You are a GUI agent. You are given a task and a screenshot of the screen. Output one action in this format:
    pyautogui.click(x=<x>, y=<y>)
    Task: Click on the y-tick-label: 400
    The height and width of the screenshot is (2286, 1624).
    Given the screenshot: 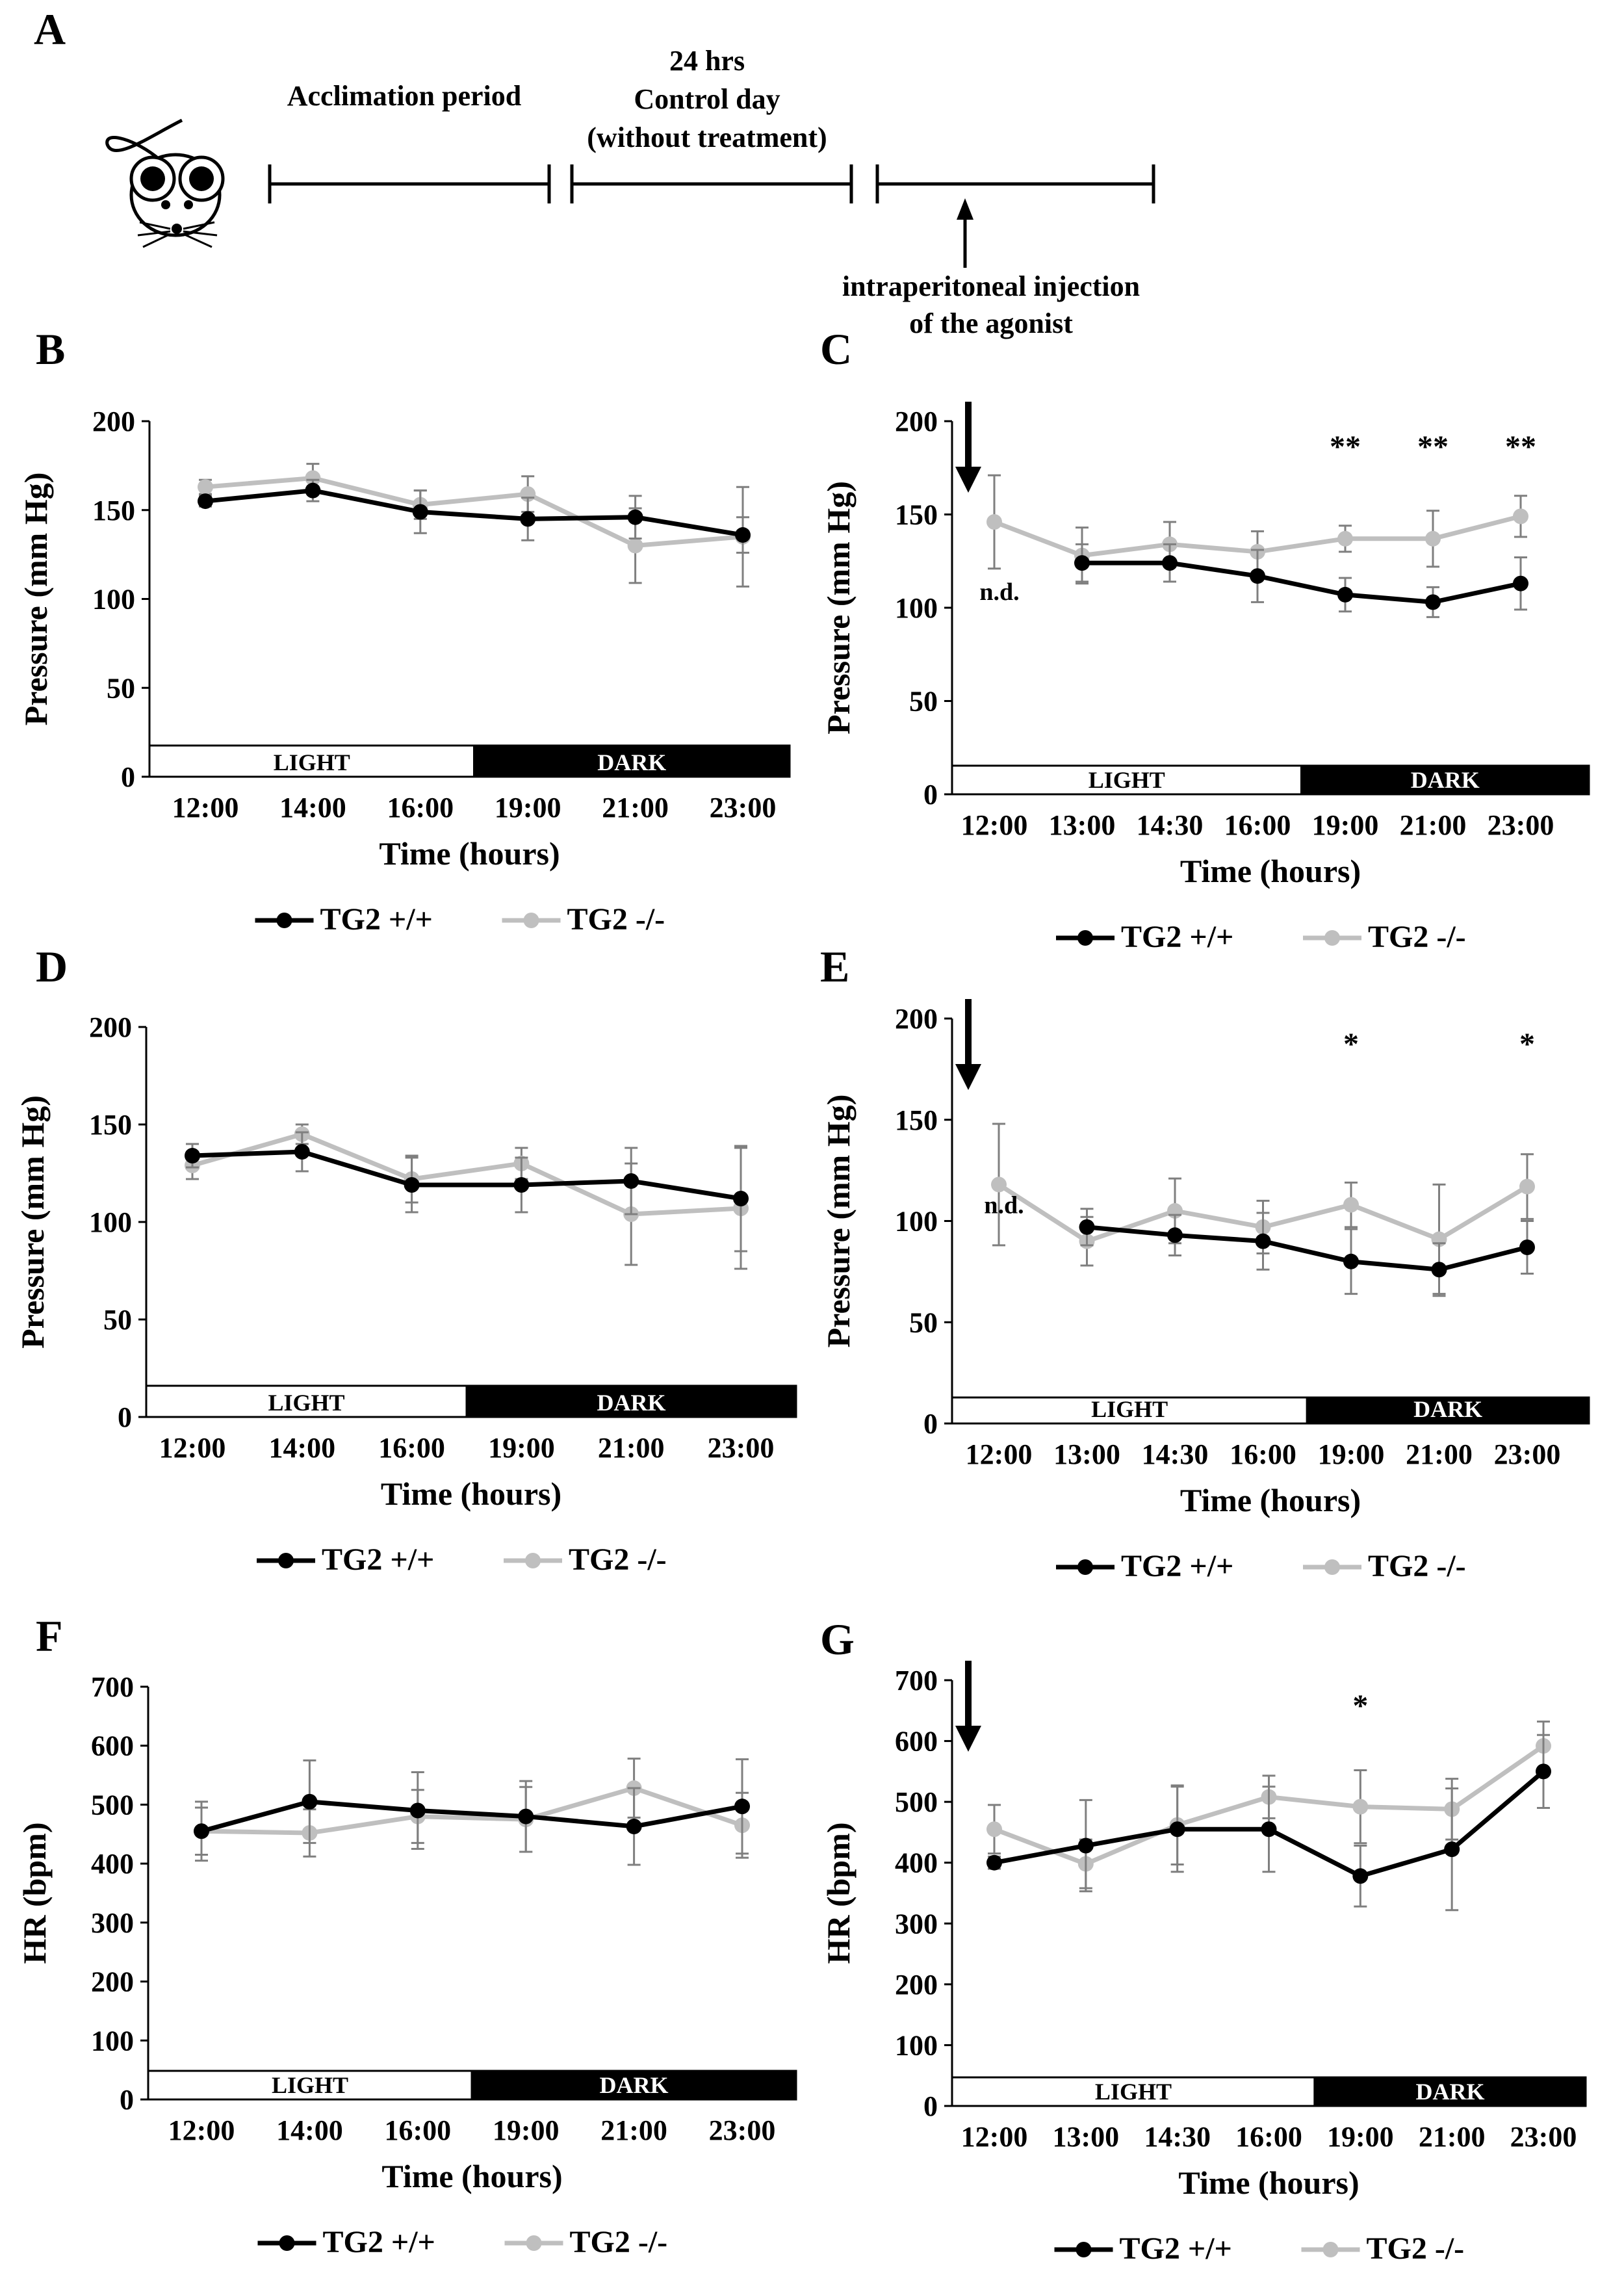 What is the action you would take?
    pyautogui.click(x=917, y=1863)
    